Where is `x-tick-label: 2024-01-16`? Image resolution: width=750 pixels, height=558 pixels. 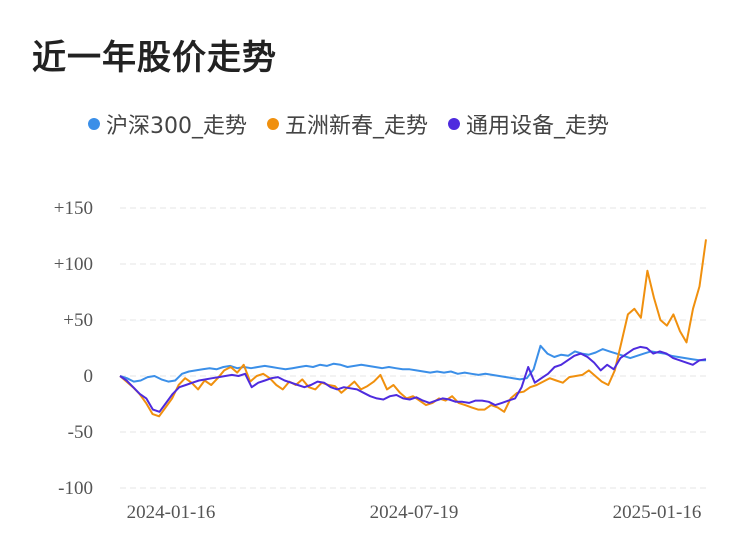
x-tick-label: 2024-01-16 is located at coordinates (171, 512).